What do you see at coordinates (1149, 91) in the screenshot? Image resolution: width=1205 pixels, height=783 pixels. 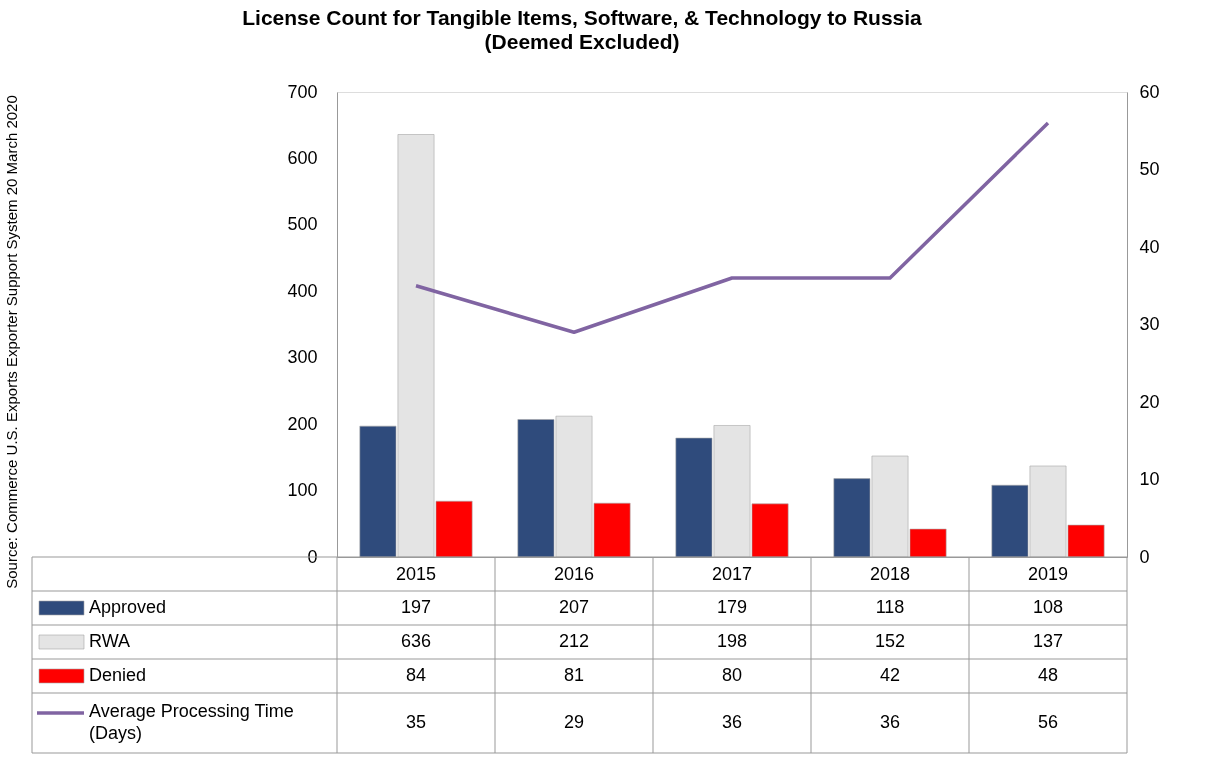 I see `y2-tick-label: 60` at bounding box center [1149, 91].